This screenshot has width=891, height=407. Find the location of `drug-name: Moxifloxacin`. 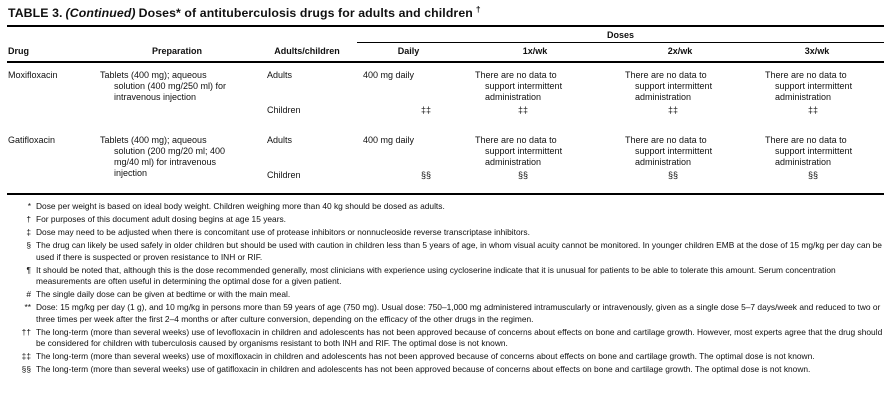

drug-name: Moxifloxacin is located at coordinates (33, 75).